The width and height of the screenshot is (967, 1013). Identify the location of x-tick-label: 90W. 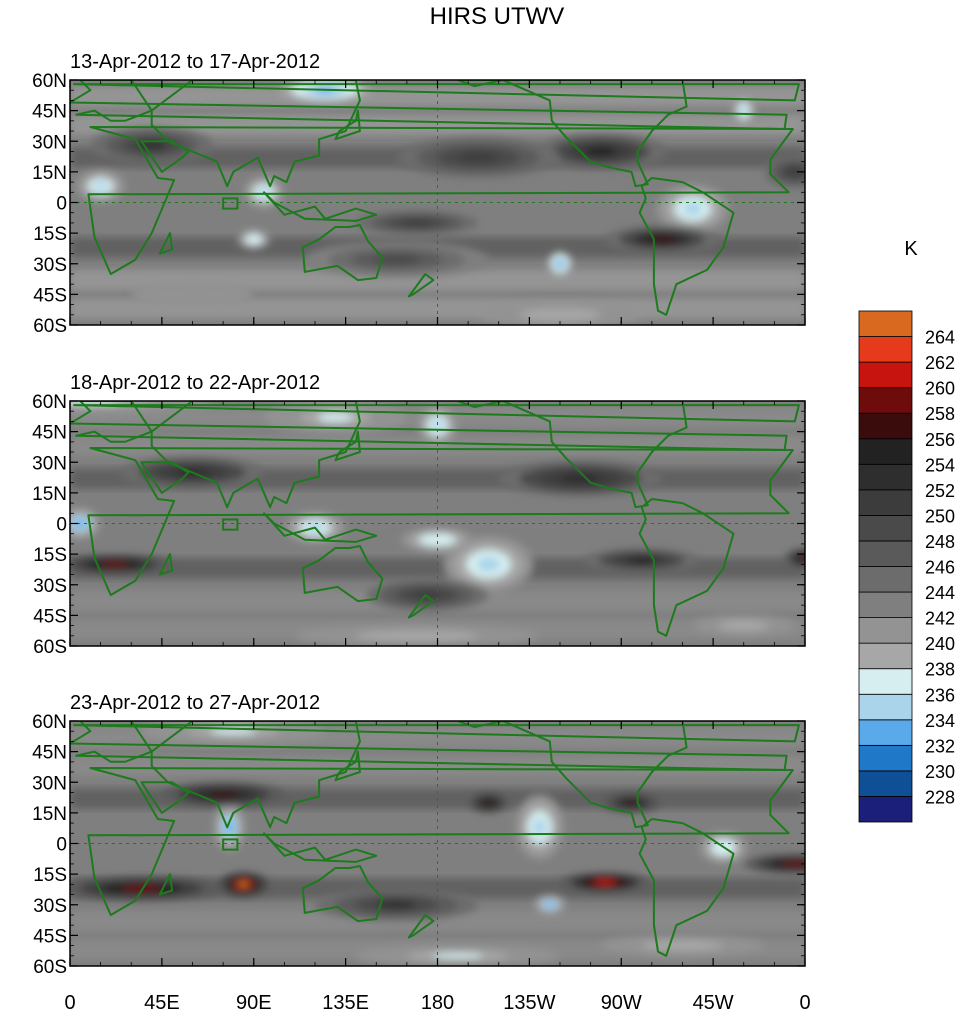
(621, 1002).